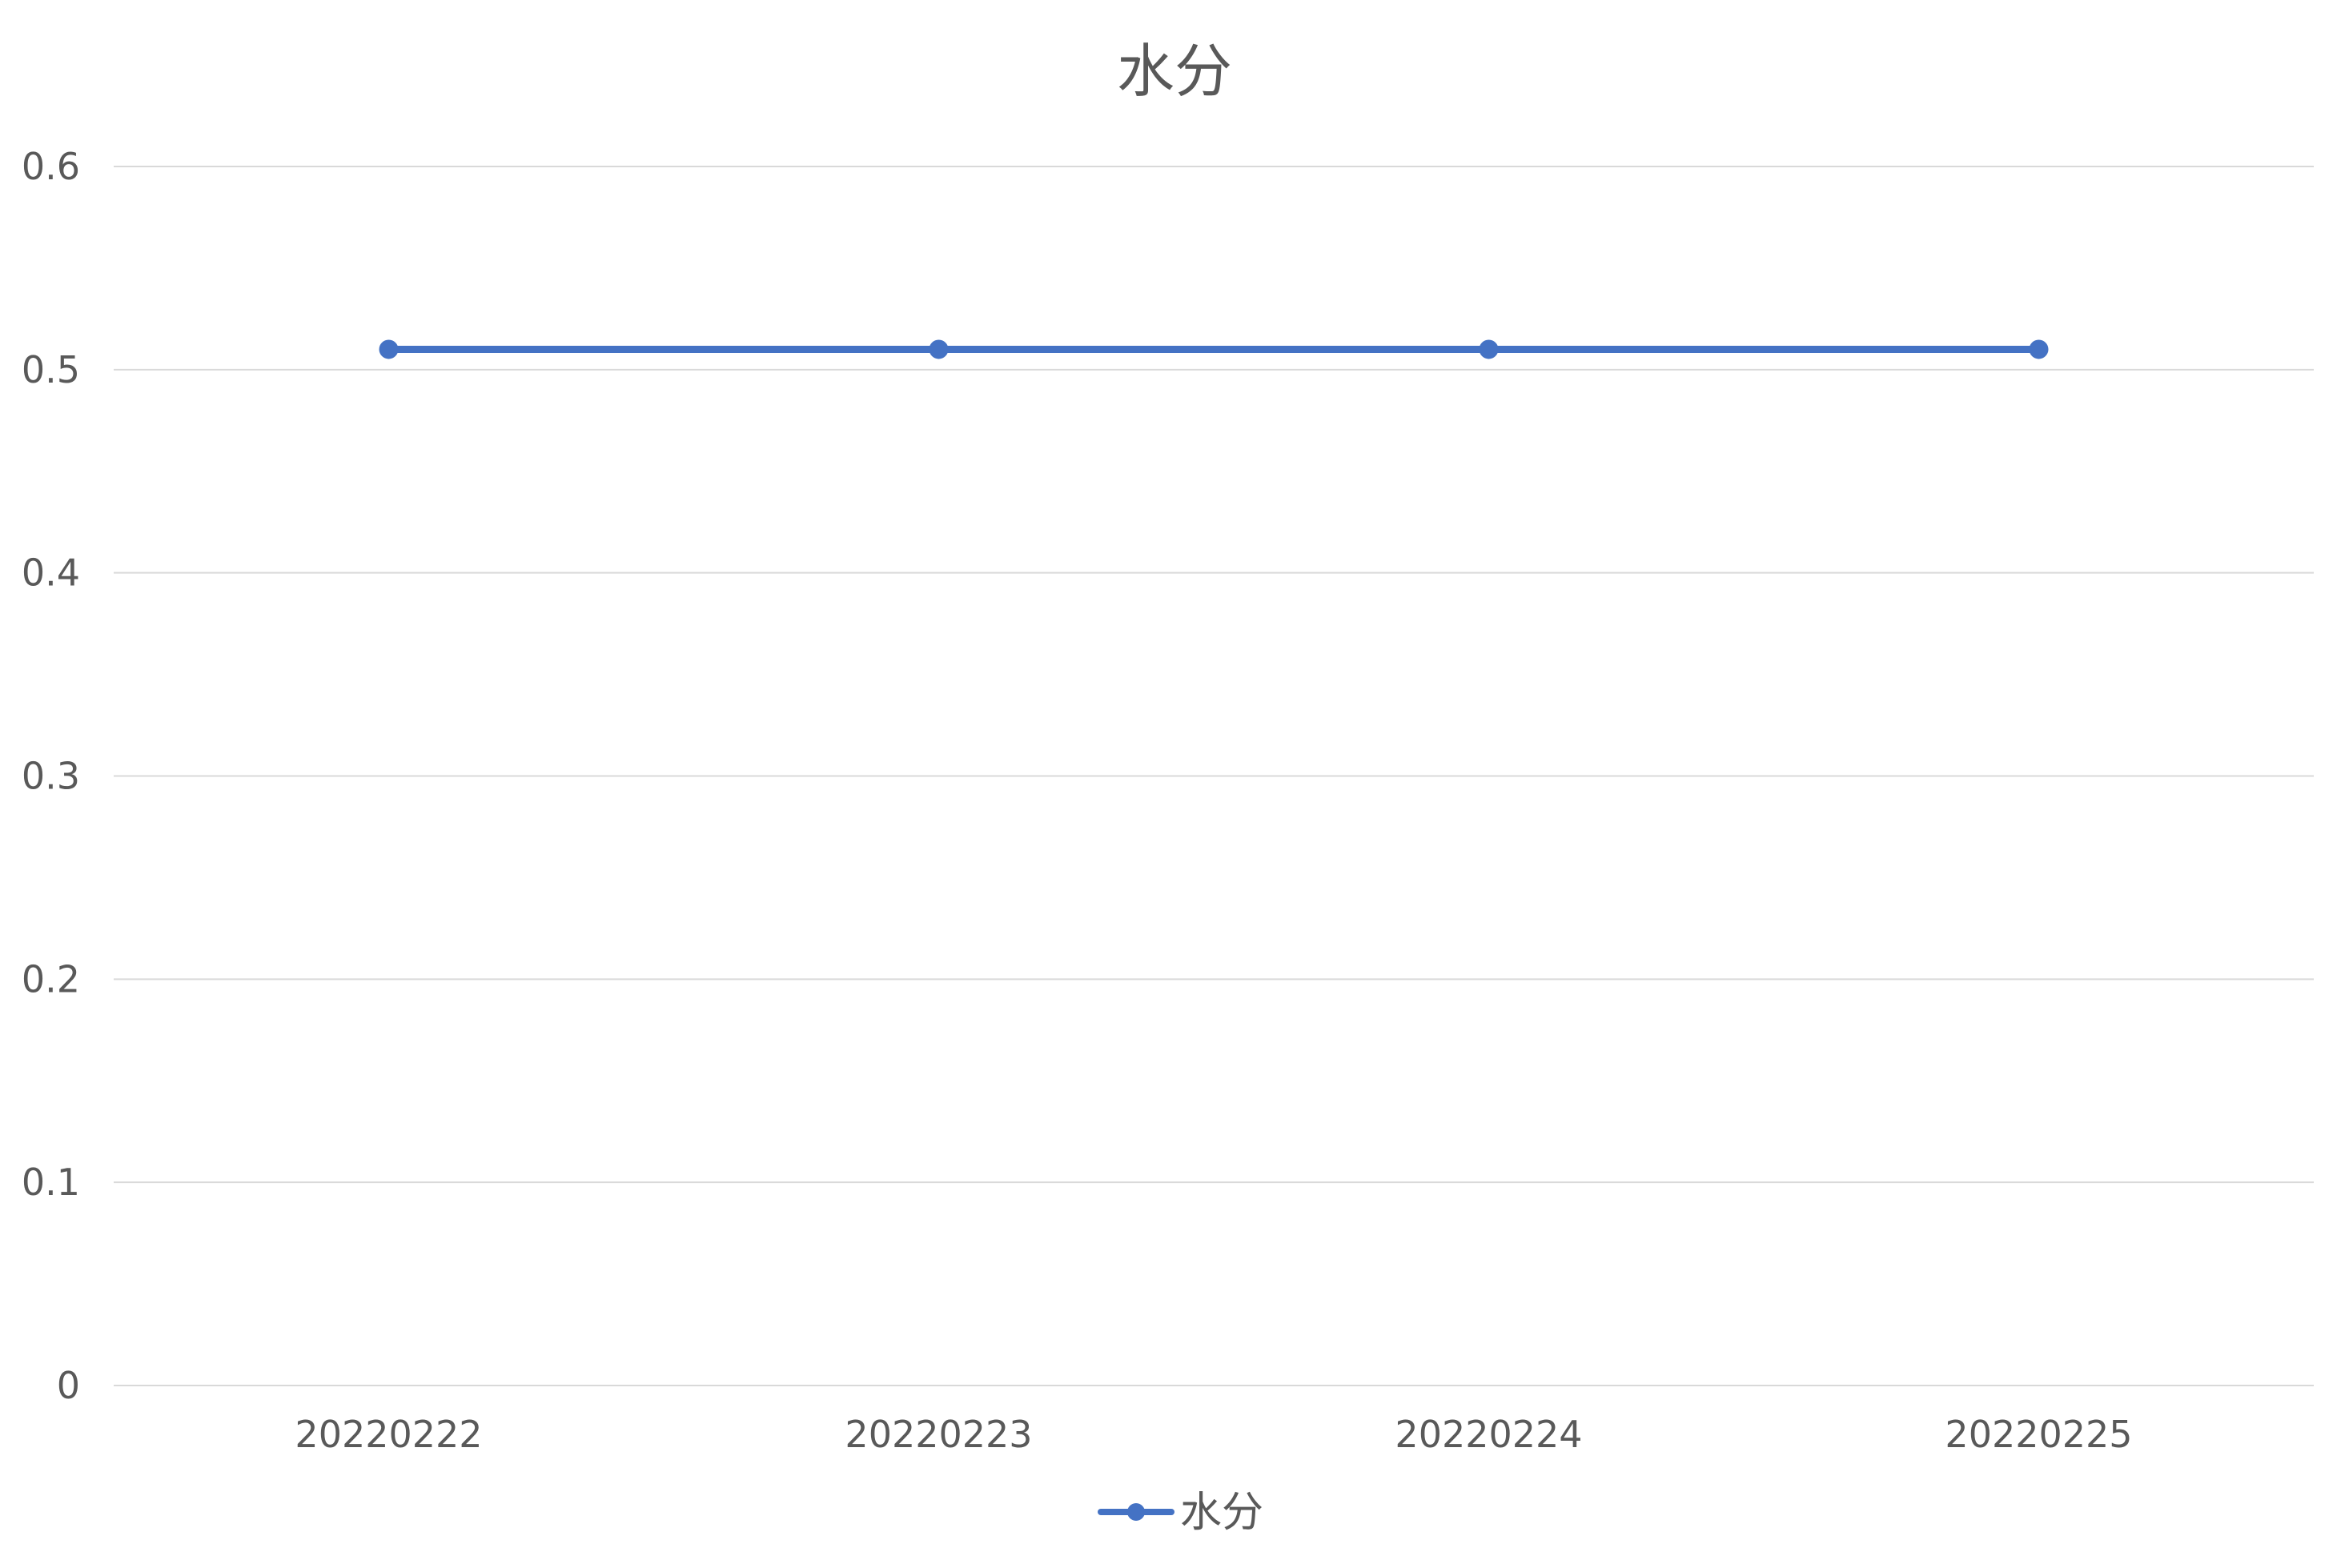 This screenshot has width=2349, height=1568. What do you see at coordinates (51, 166) in the screenshot?
I see `y-tick-label: 0.6` at bounding box center [51, 166].